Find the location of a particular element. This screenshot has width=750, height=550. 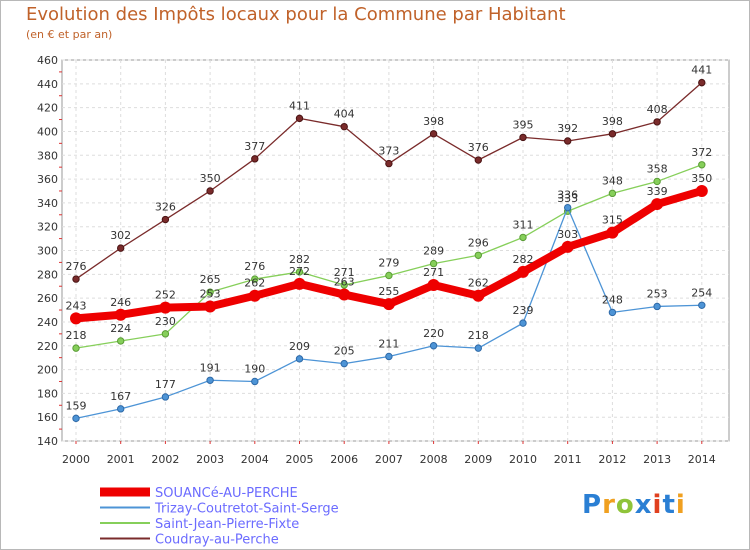

data-label: 282 is located at coordinates (523, 259).